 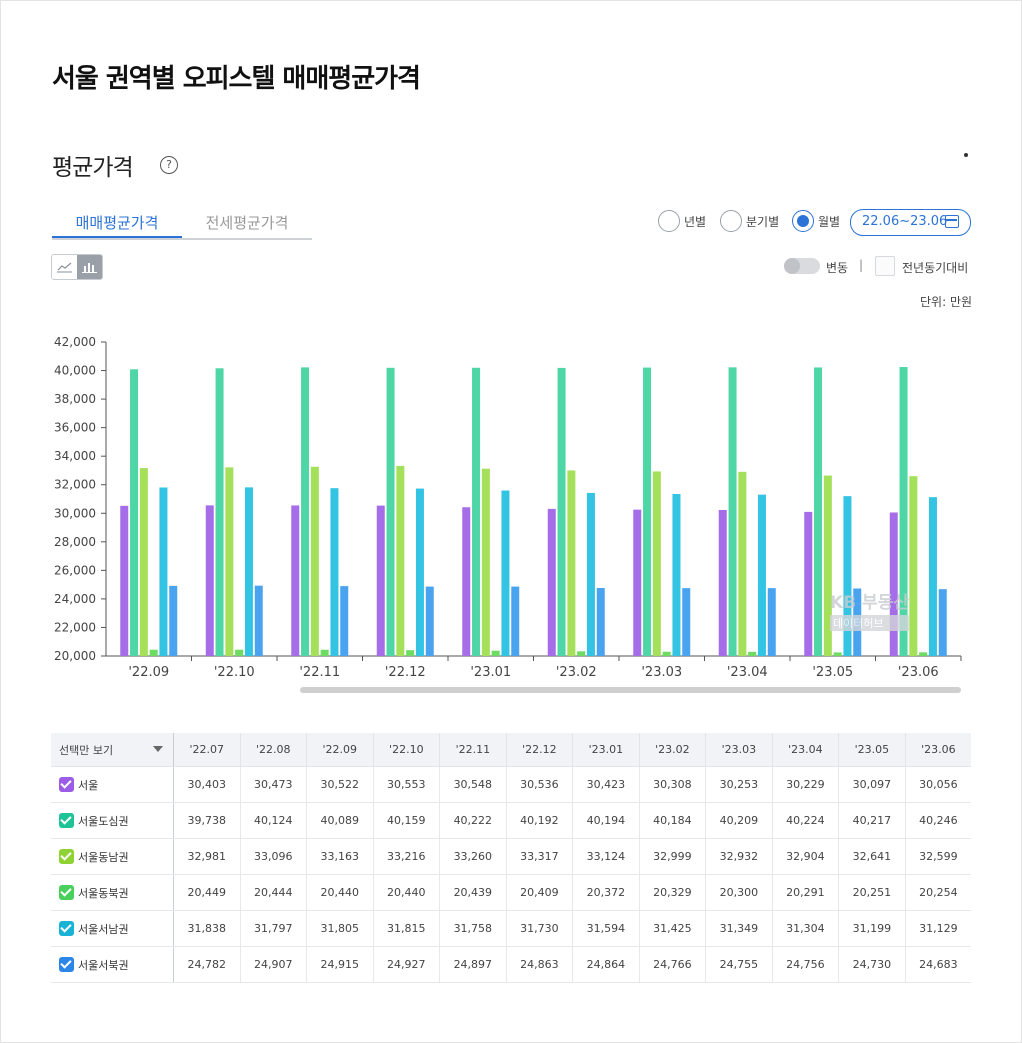 I want to click on x-tick-label: '23.02, so click(x=576, y=672).